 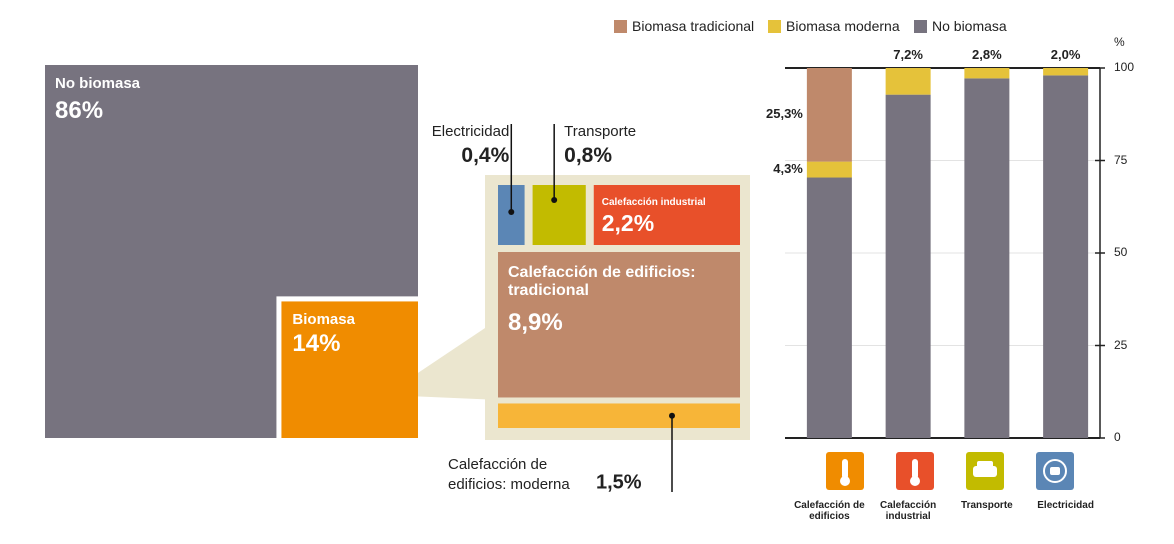 I want to click on treemap-cell, so click(x=349, y=369).